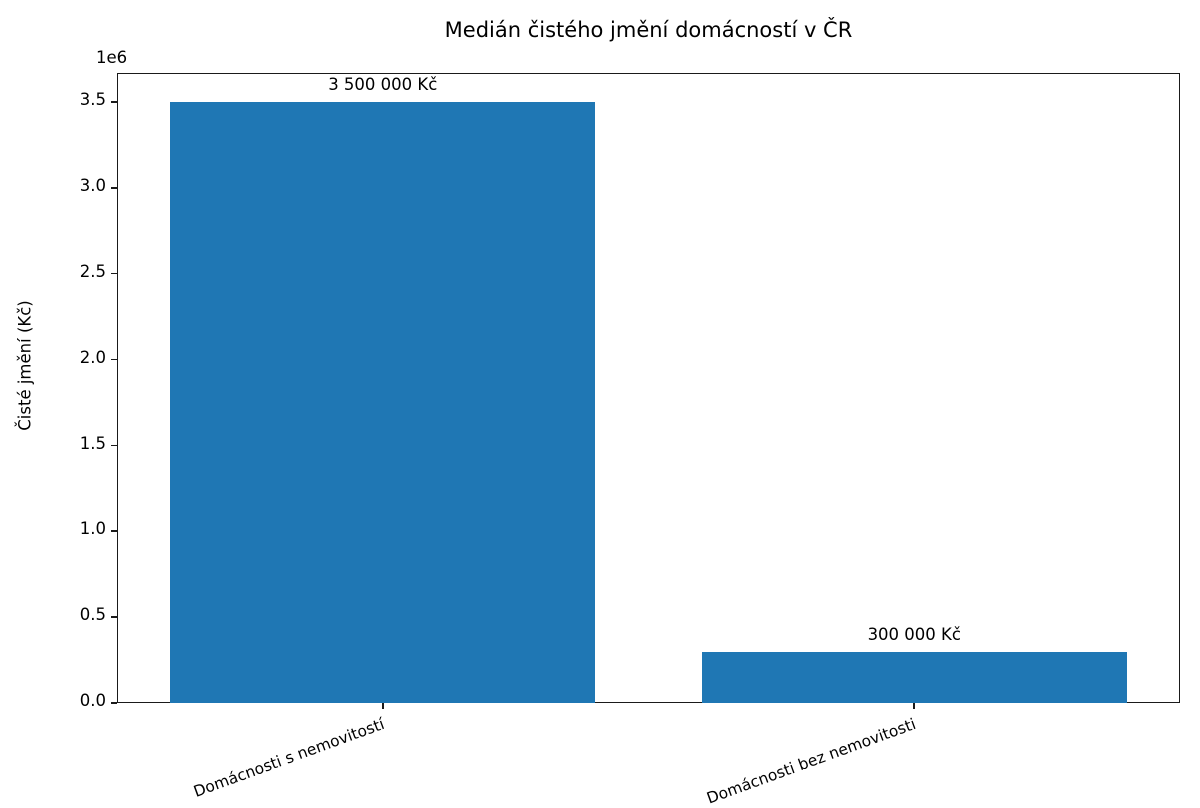 Image resolution: width=1200 pixels, height=808 pixels. I want to click on y-tick-label: 2.5, so click(92, 271).